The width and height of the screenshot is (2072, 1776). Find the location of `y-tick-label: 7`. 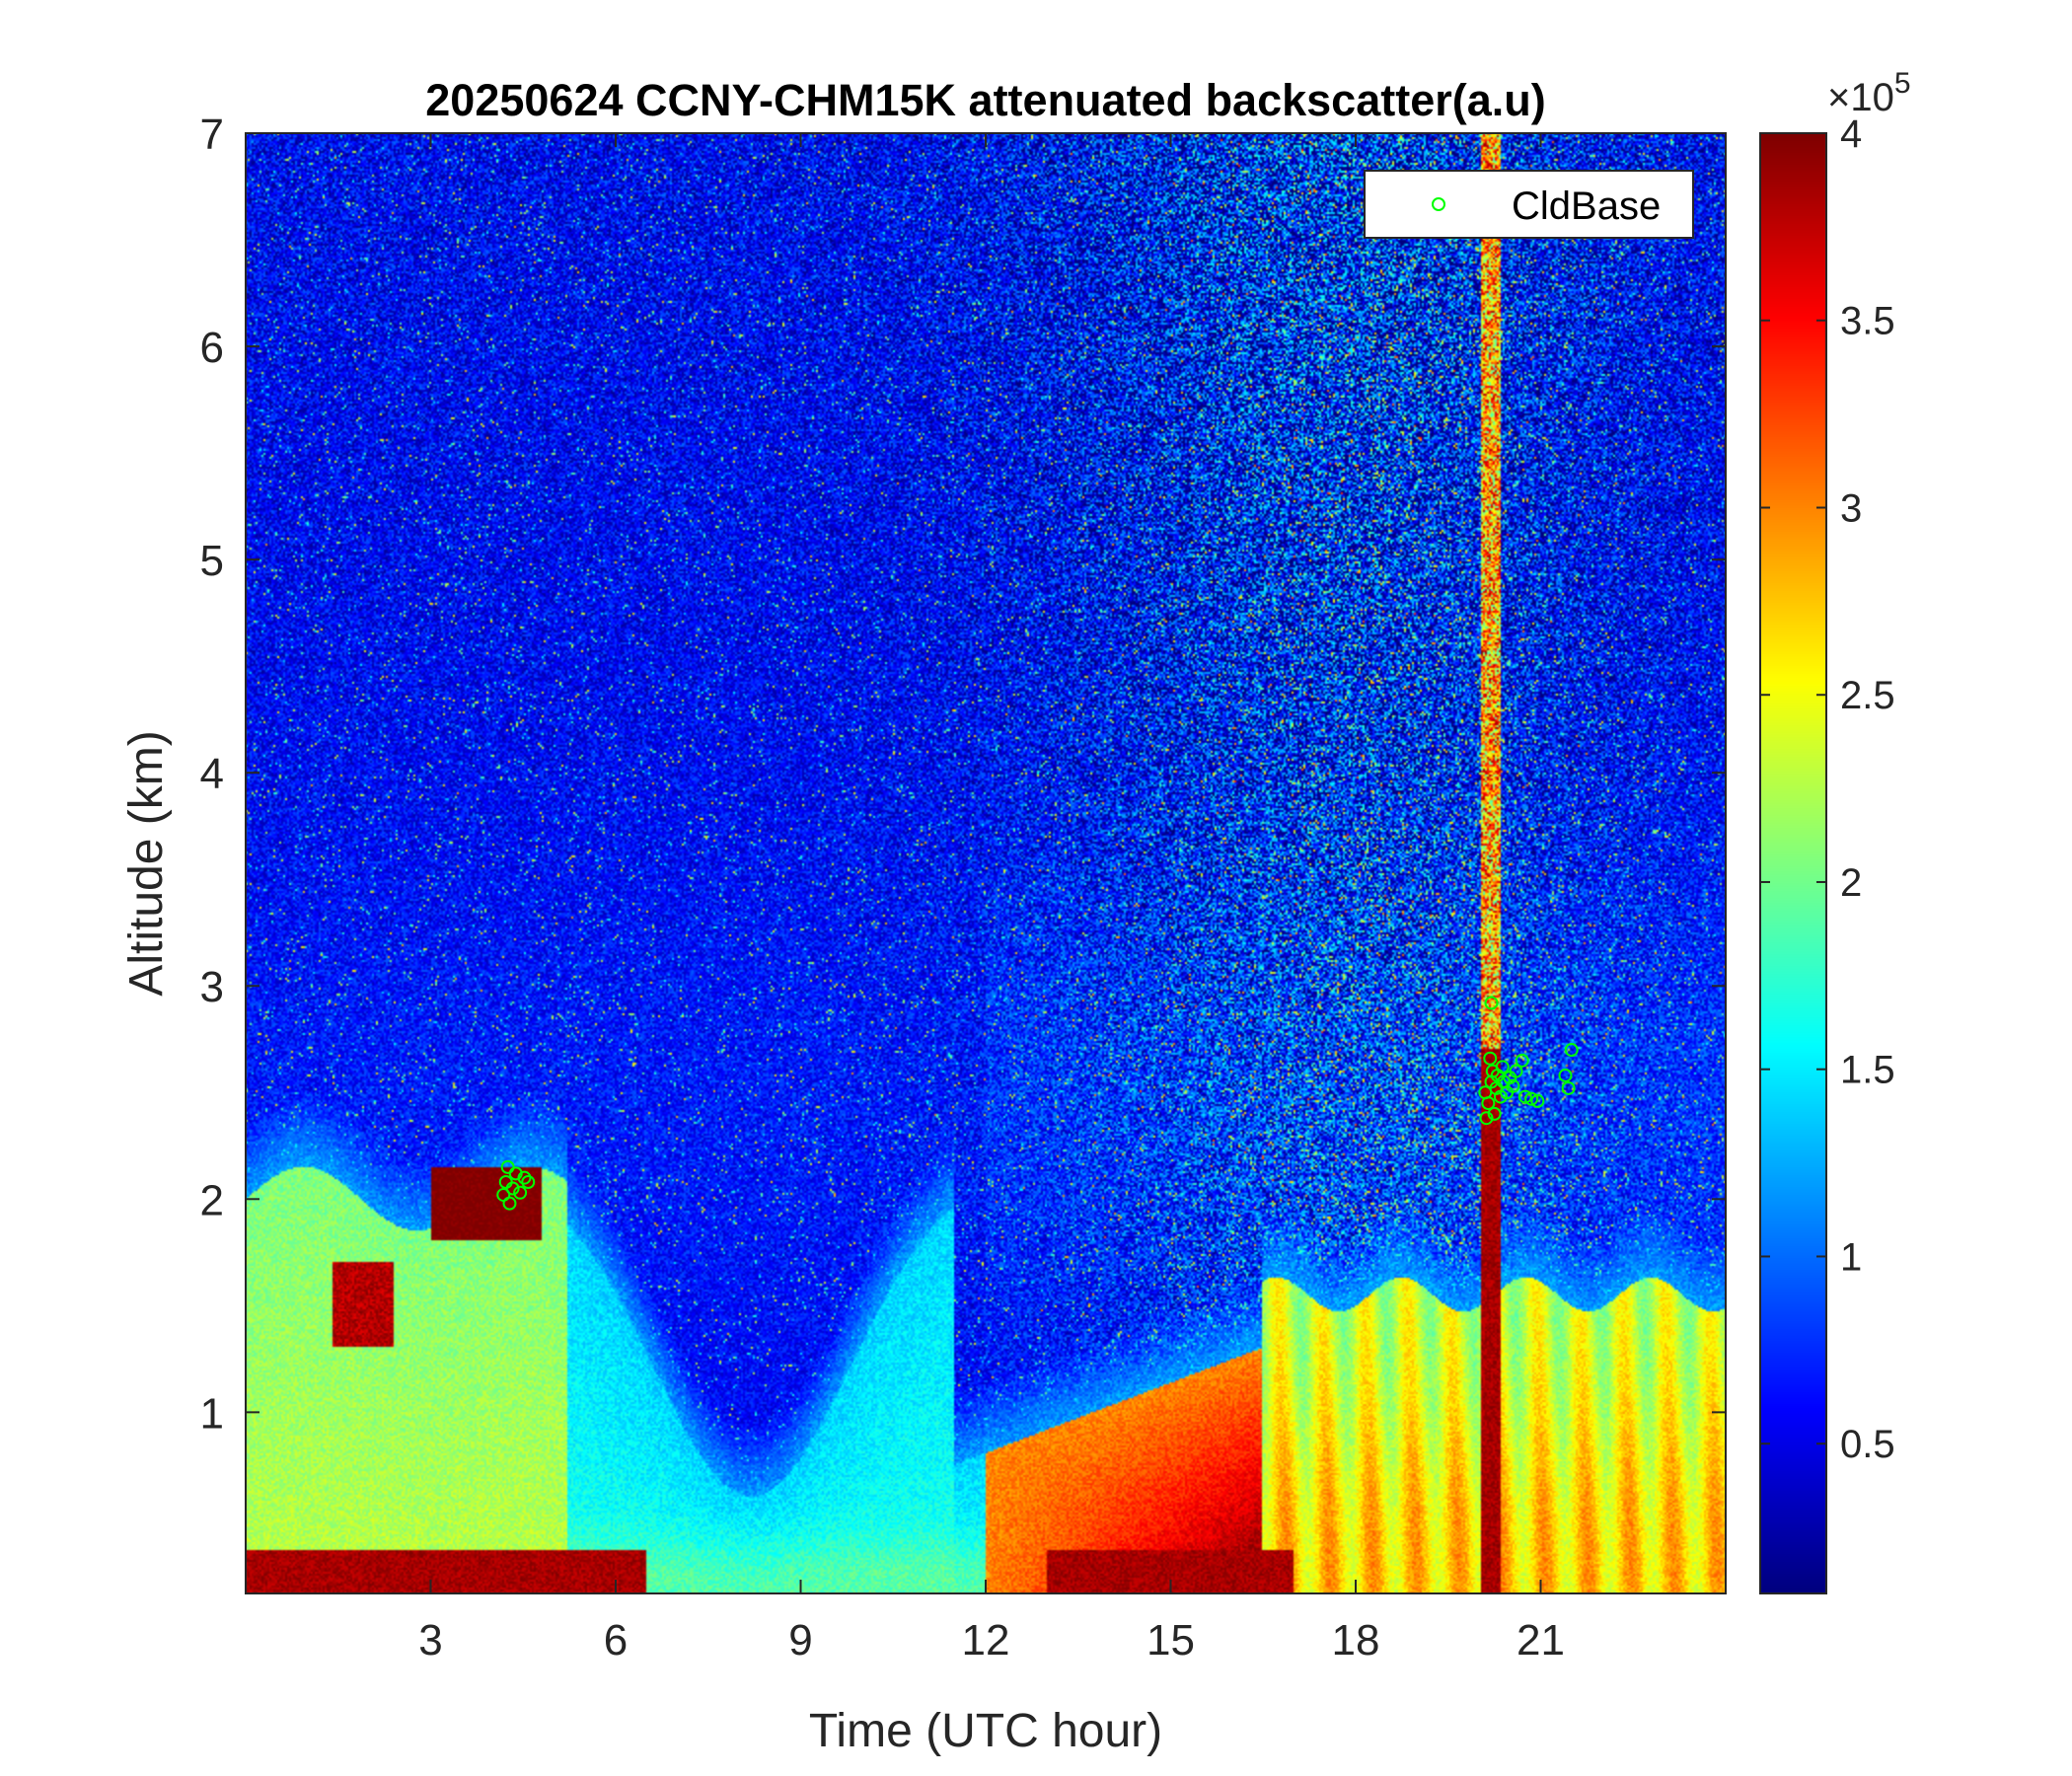

y-tick-label: 7 is located at coordinates (212, 135).